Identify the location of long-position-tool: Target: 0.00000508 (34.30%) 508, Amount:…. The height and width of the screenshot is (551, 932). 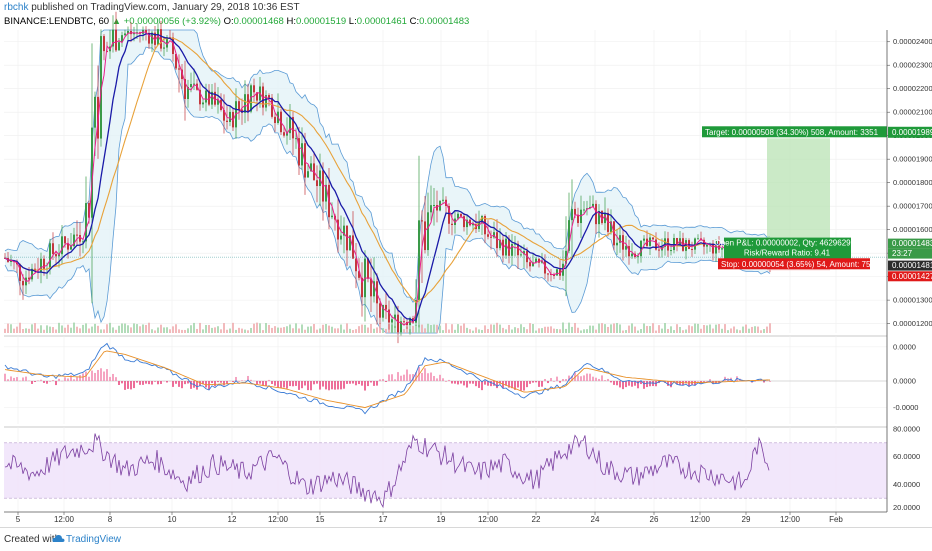
(794, 198).